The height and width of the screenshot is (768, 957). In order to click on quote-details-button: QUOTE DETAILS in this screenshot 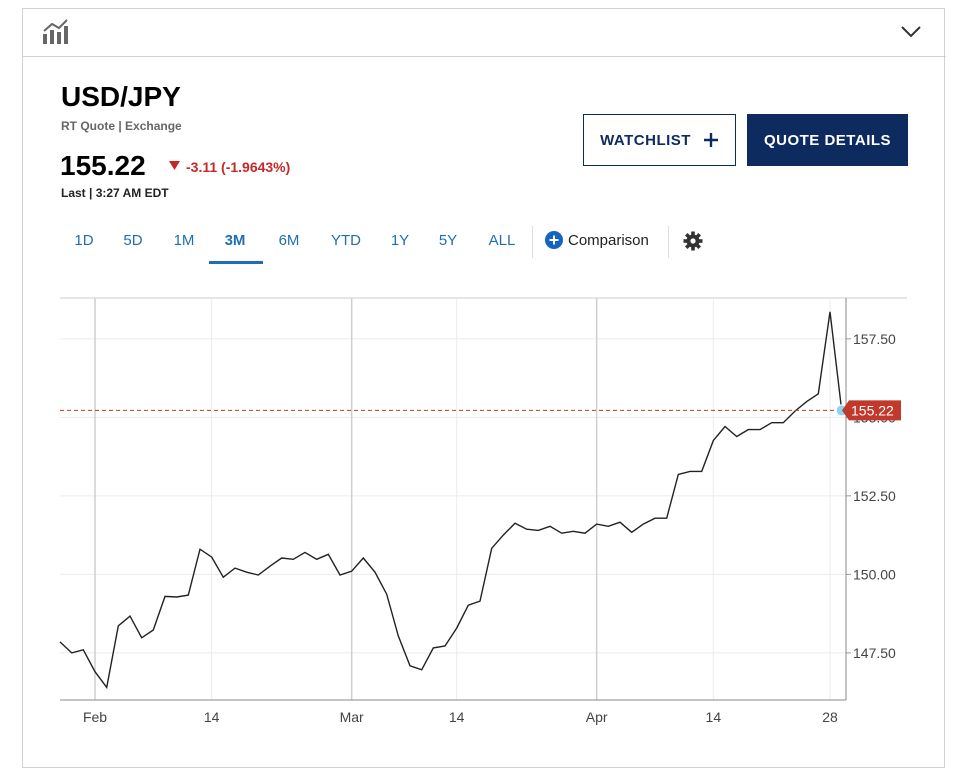, I will do `click(827, 140)`.